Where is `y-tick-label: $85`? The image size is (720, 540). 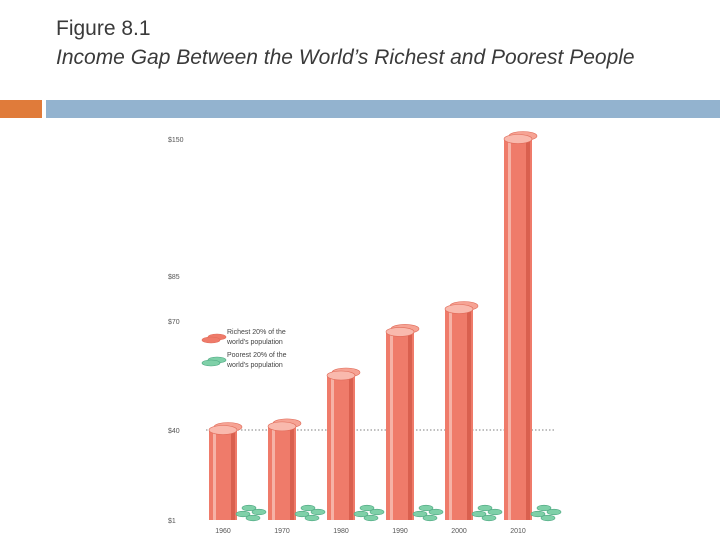
y-tick-label: $85 is located at coordinates (174, 277).